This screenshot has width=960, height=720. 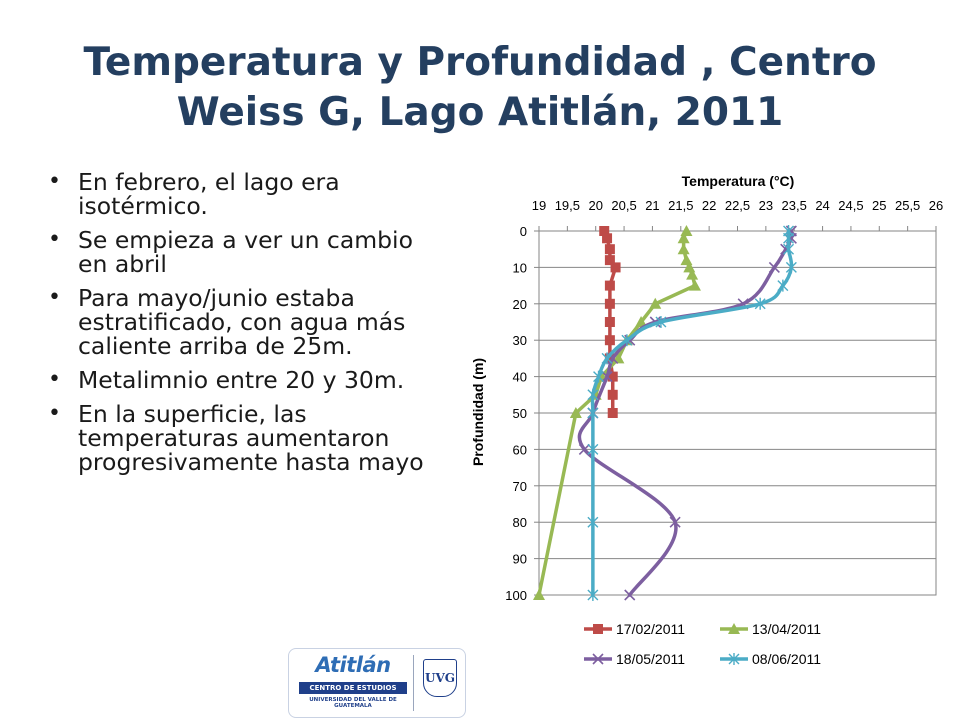 What do you see at coordinates (737, 205) in the screenshot?
I see `x-tick-label: 22,5` at bounding box center [737, 205].